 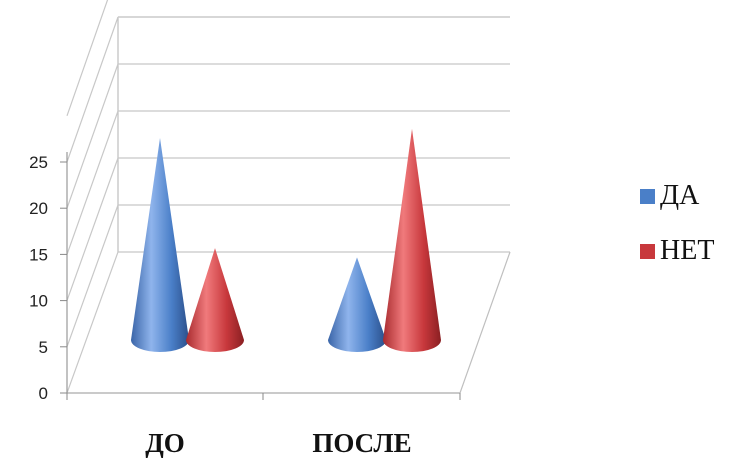 What do you see at coordinates (361, 443) in the screenshot?
I see `x-tick-label-1: ПОСЛЕ` at bounding box center [361, 443].